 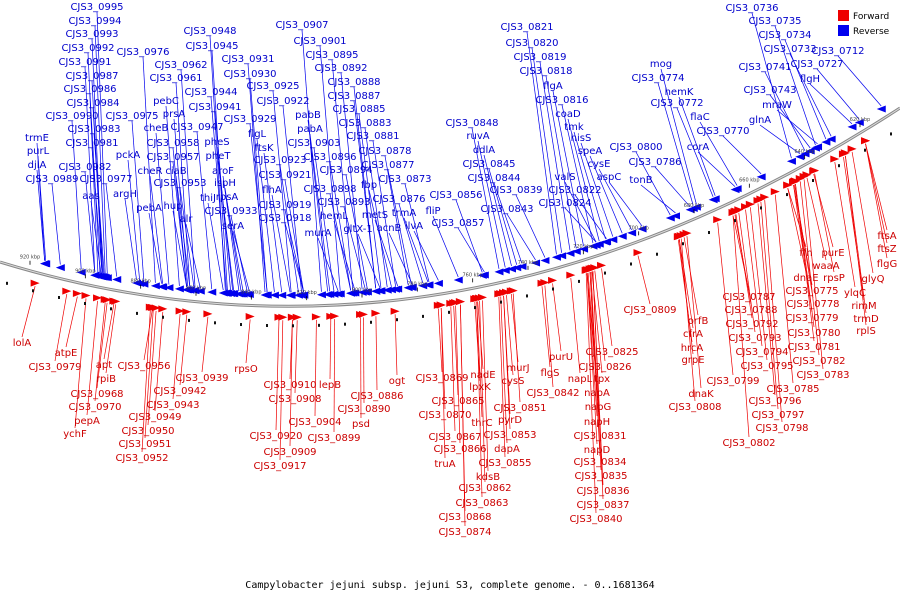 I want to click on reverse-gene-label-cjs3-0958: CJS3_0958, so click(x=172, y=143).